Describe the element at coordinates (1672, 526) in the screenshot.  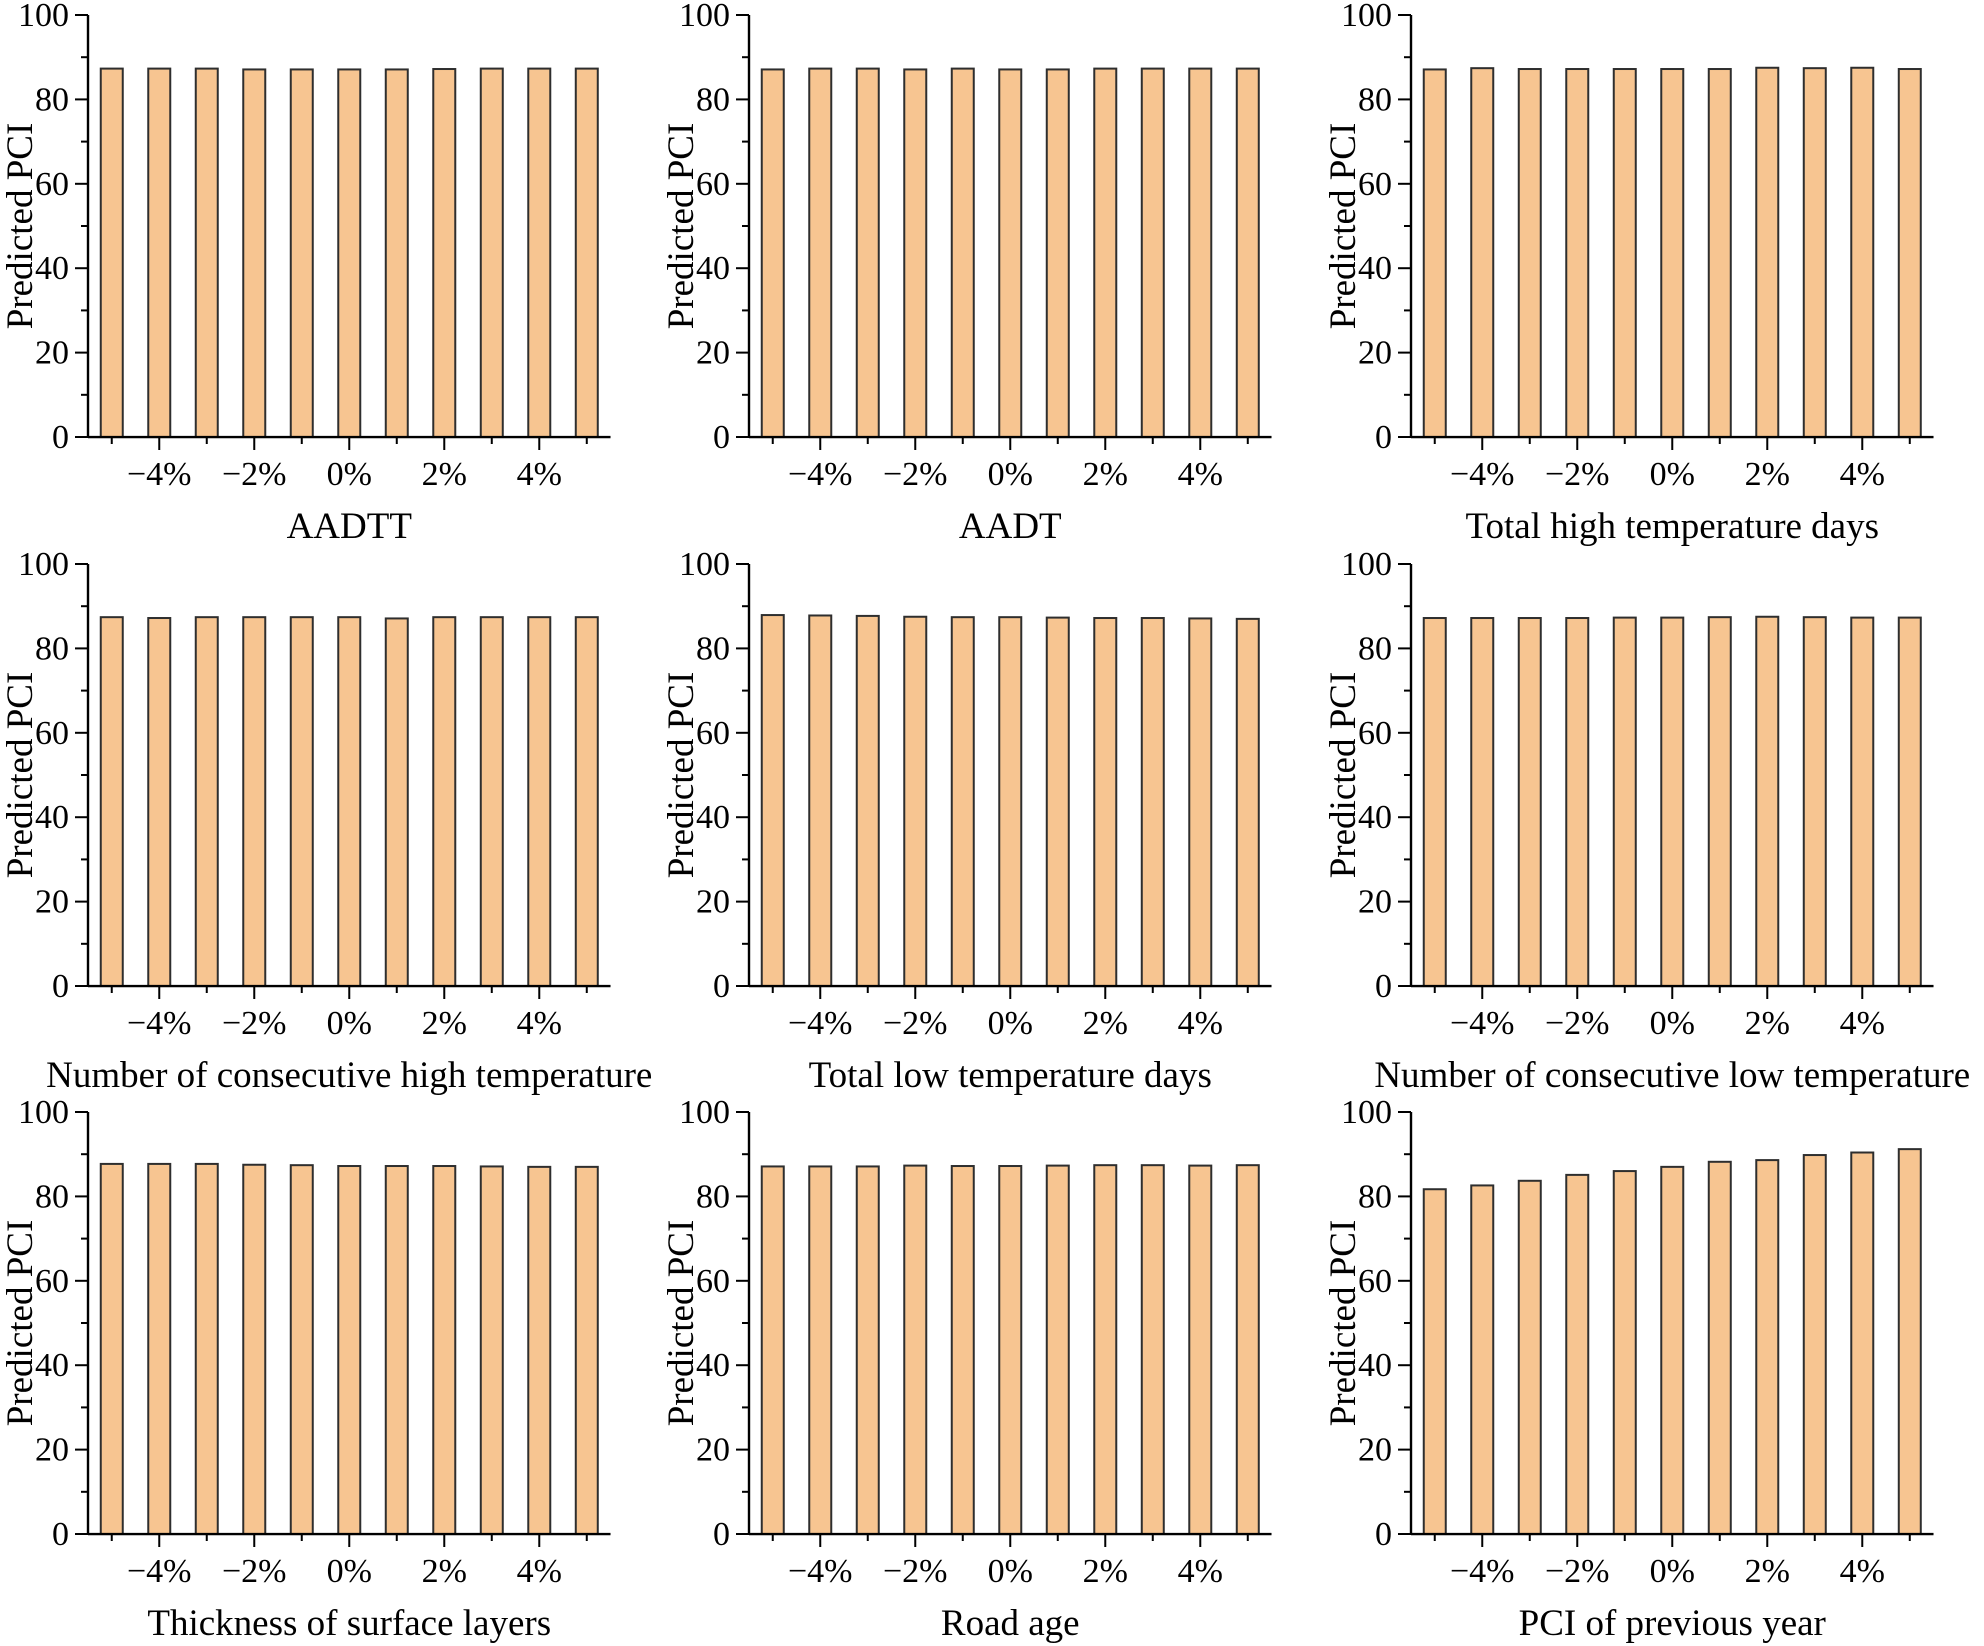
I see `x-axis-title: Total high temperature days` at that location.